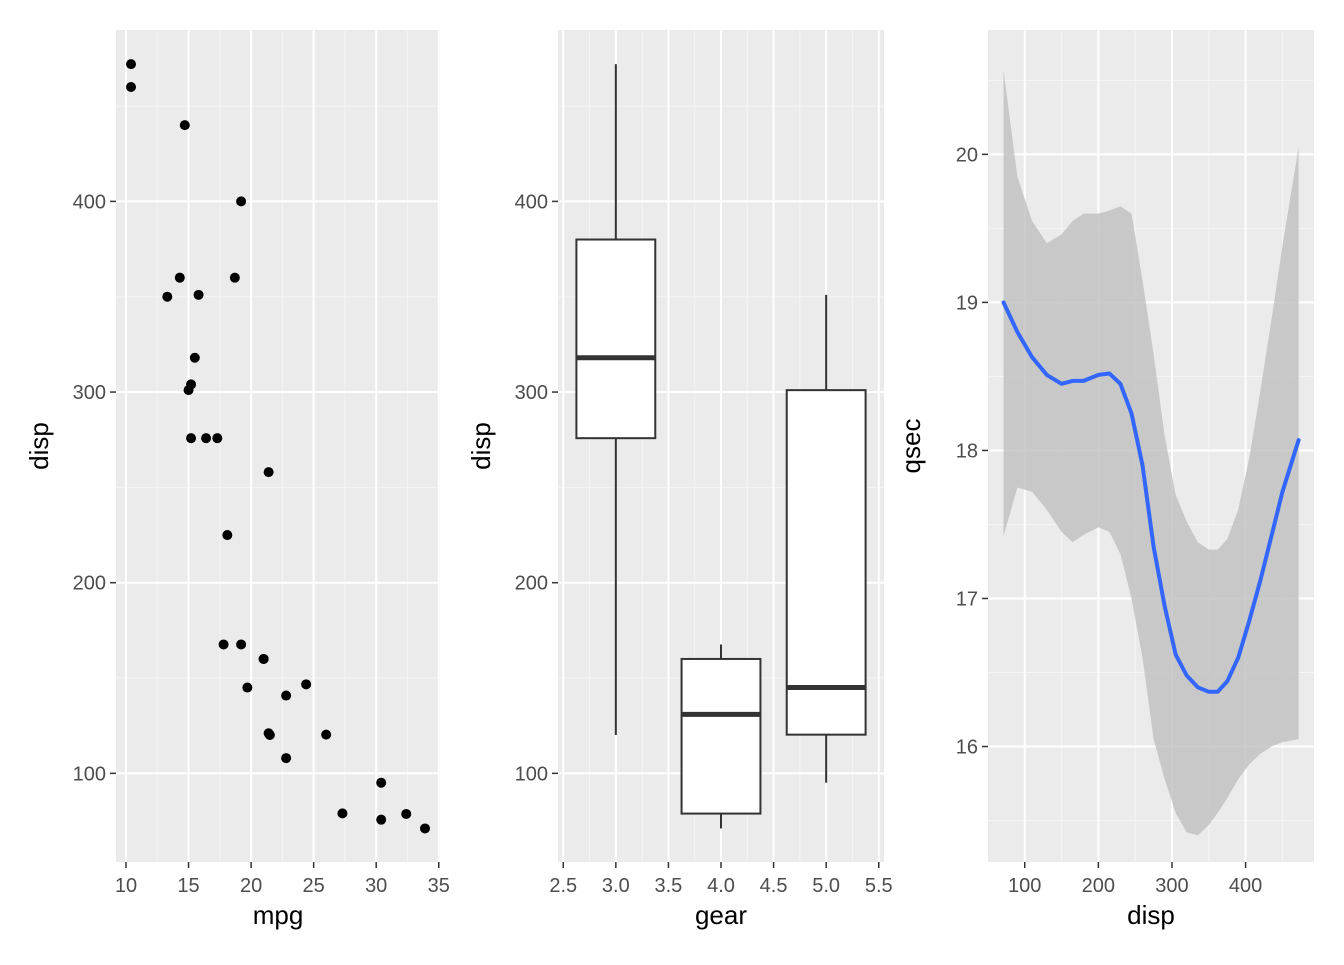  What do you see at coordinates (1245, 886) in the screenshot?
I see `x-tick-label: 400` at bounding box center [1245, 886].